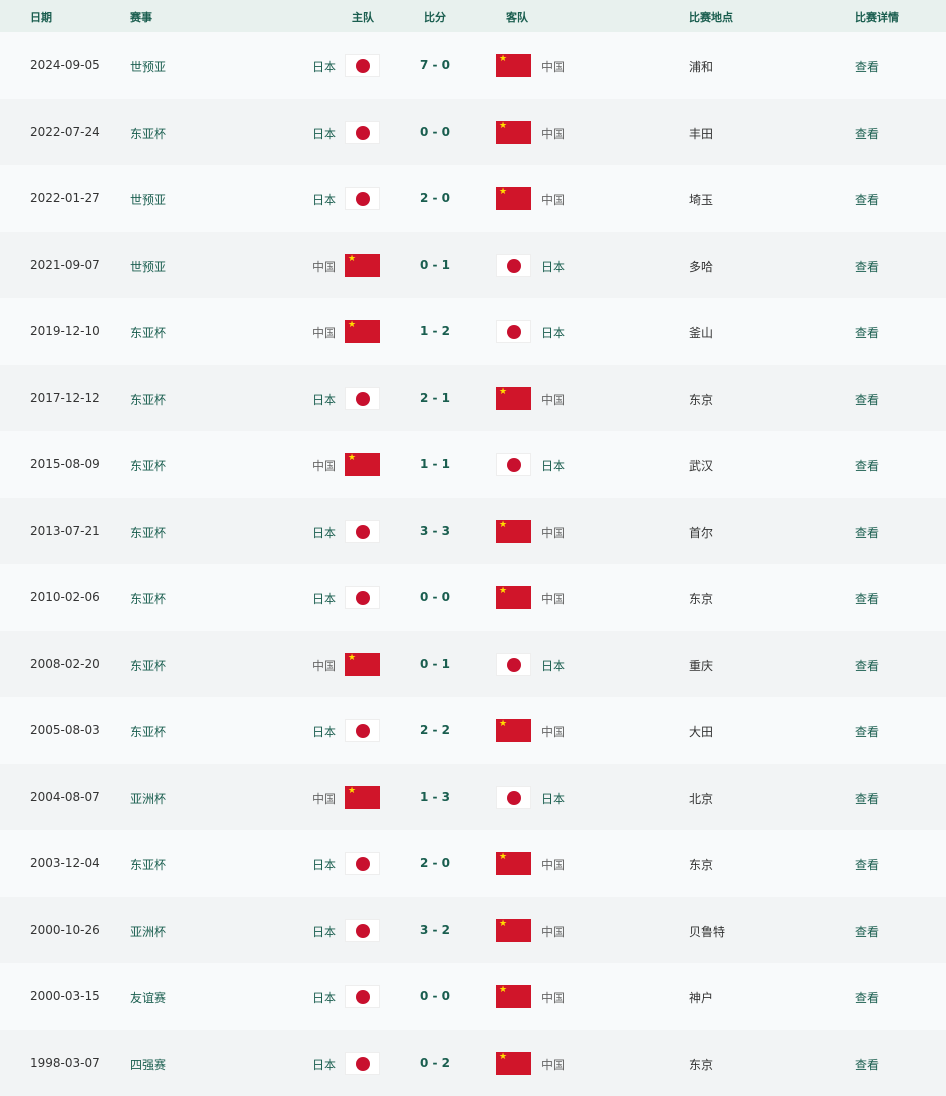 This screenshot has height=1096, width=946. Describe the element at coordinates (473, 16) in the screenshot. I see `table-header: 日期 赛事 主队 比分 客队 比赛地点 比赛详情` at that location.